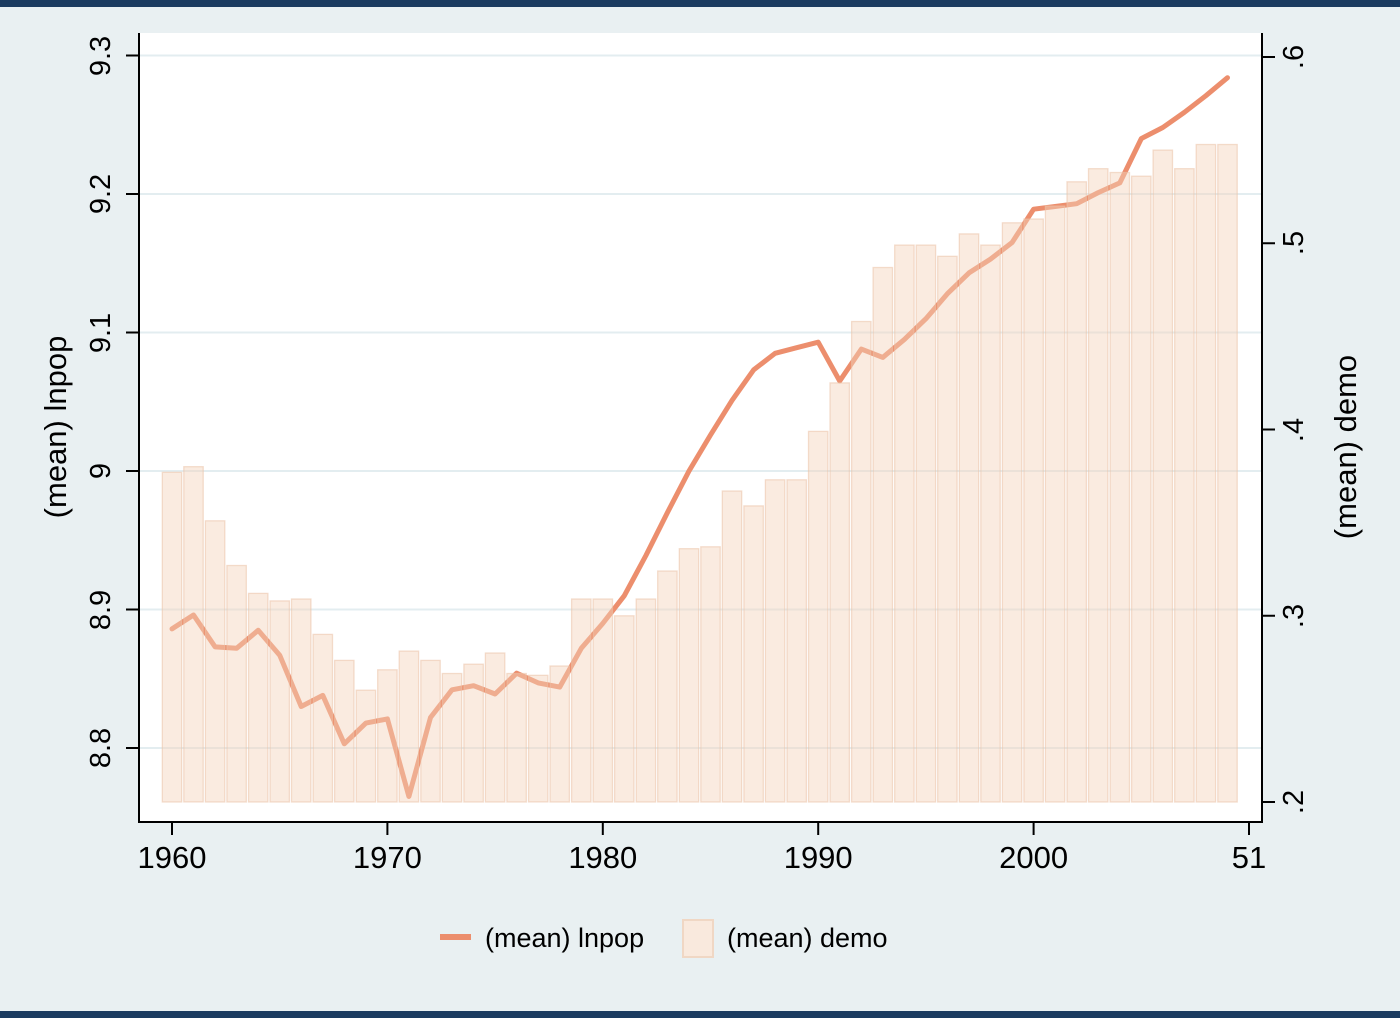 The image size is (1400, 1018). What do you see at coordinates (55, 427) in the screenshot?
I see `left-axis-title: (mean) lnpop` at bounding box center [55, 427].